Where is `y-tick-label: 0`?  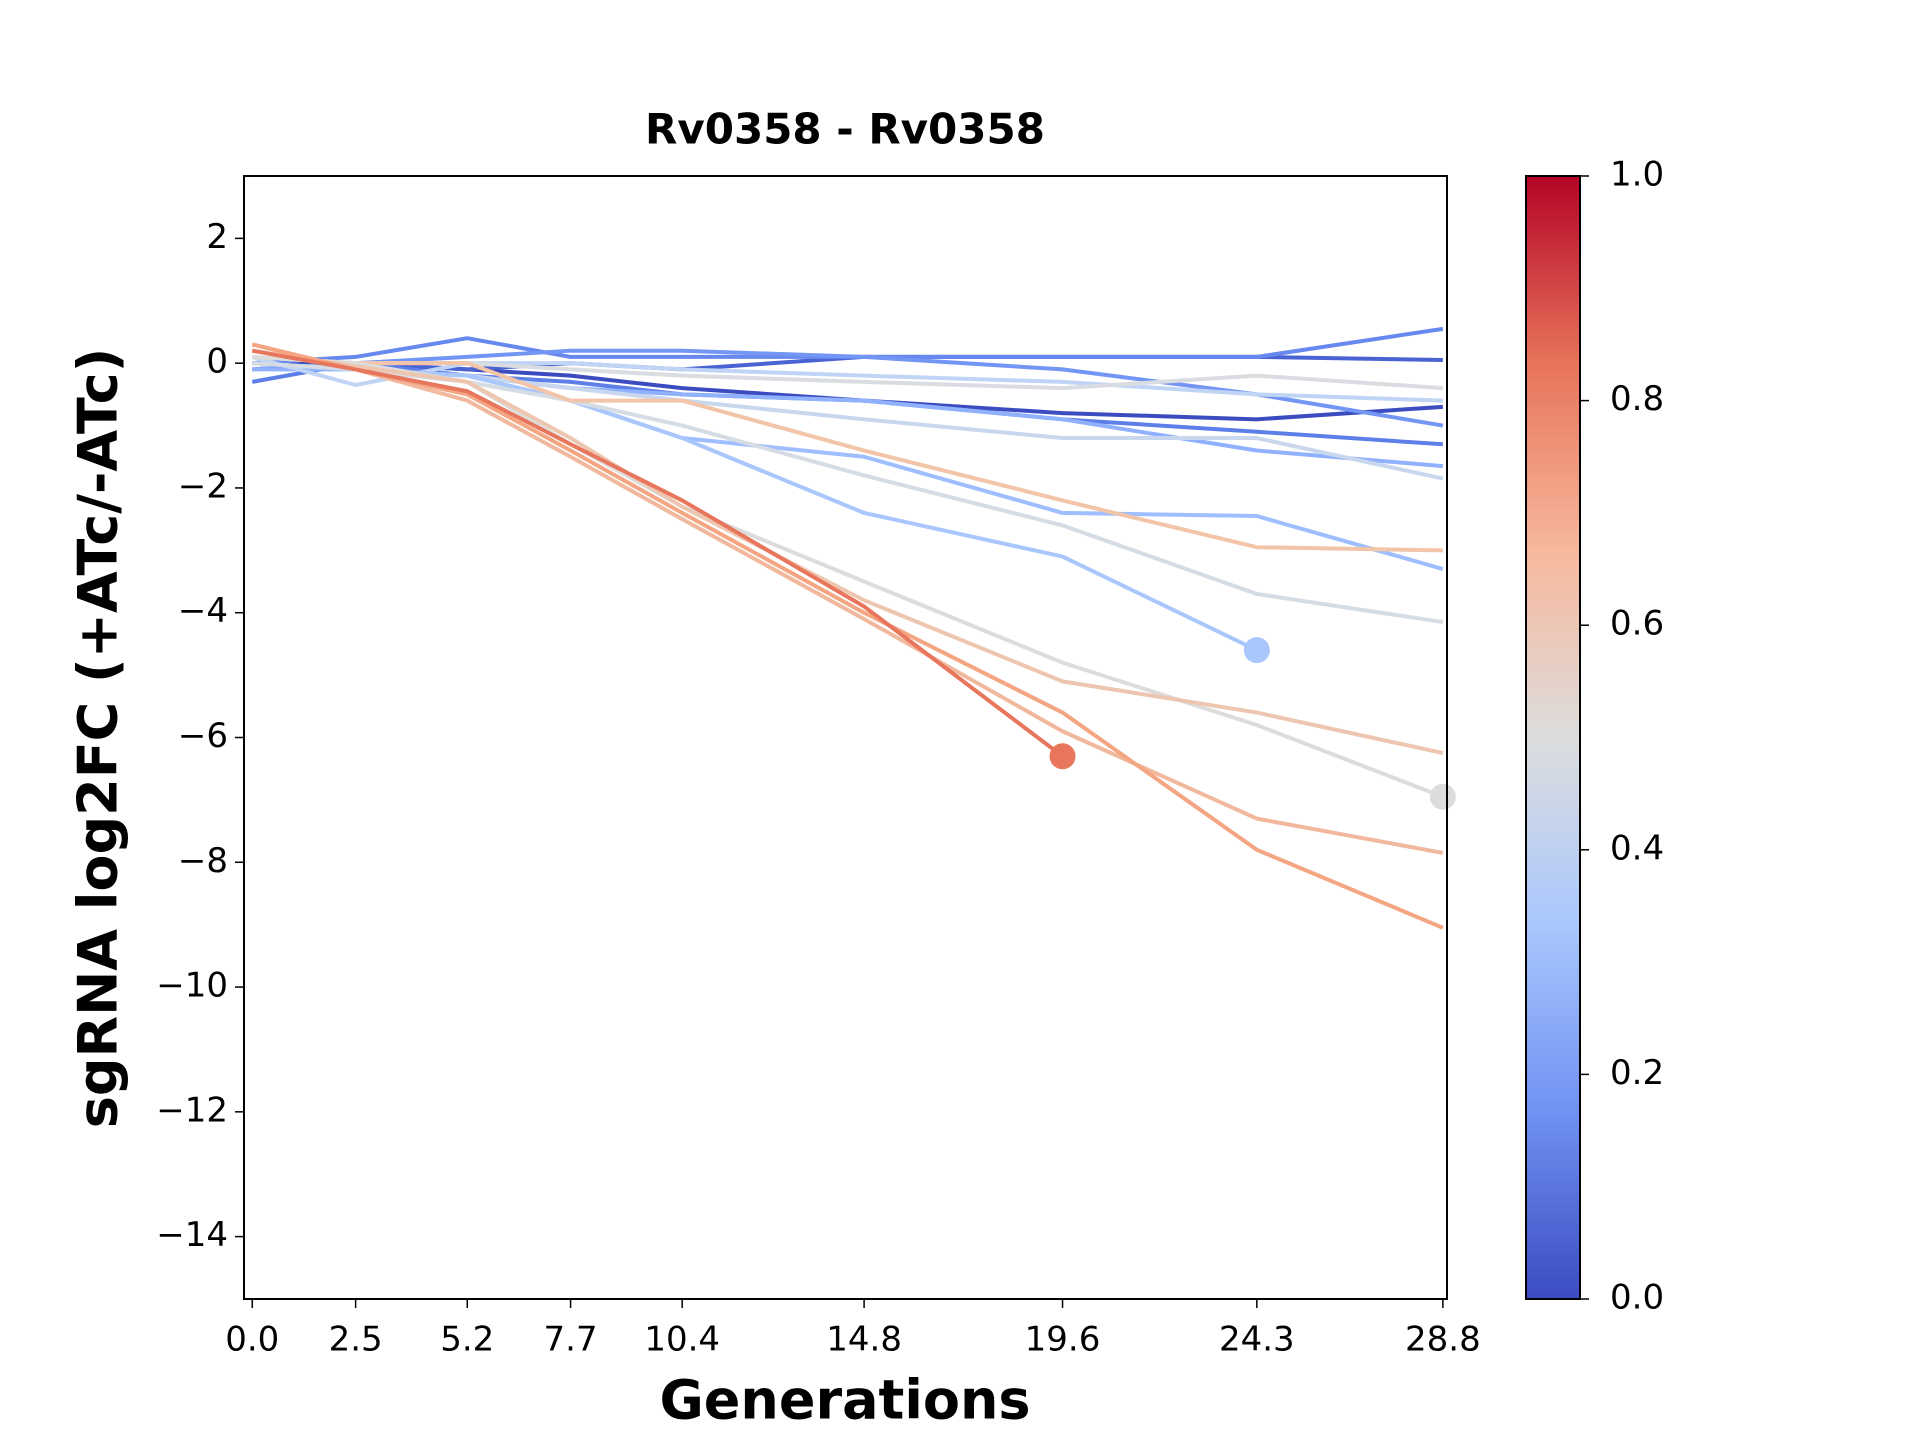 y-tick-label: 0 is located at coordinates (217, 362).